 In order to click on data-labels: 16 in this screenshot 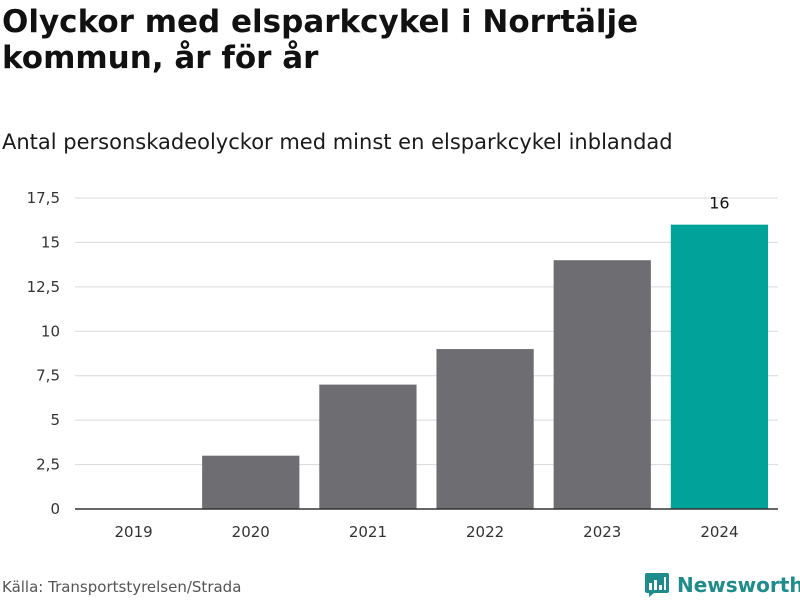, I will do `click(719, 203)`.